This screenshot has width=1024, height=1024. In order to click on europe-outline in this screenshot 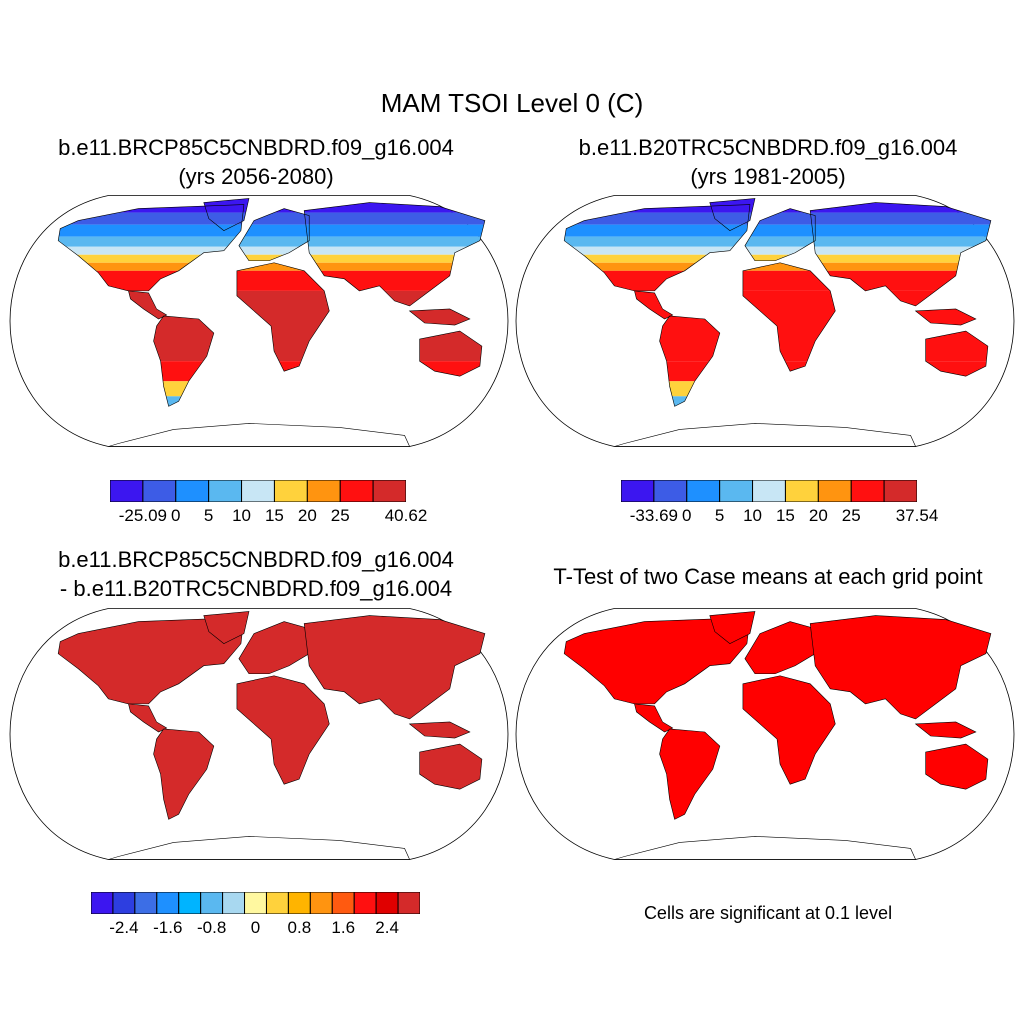, I will do `click(274, 235)`.